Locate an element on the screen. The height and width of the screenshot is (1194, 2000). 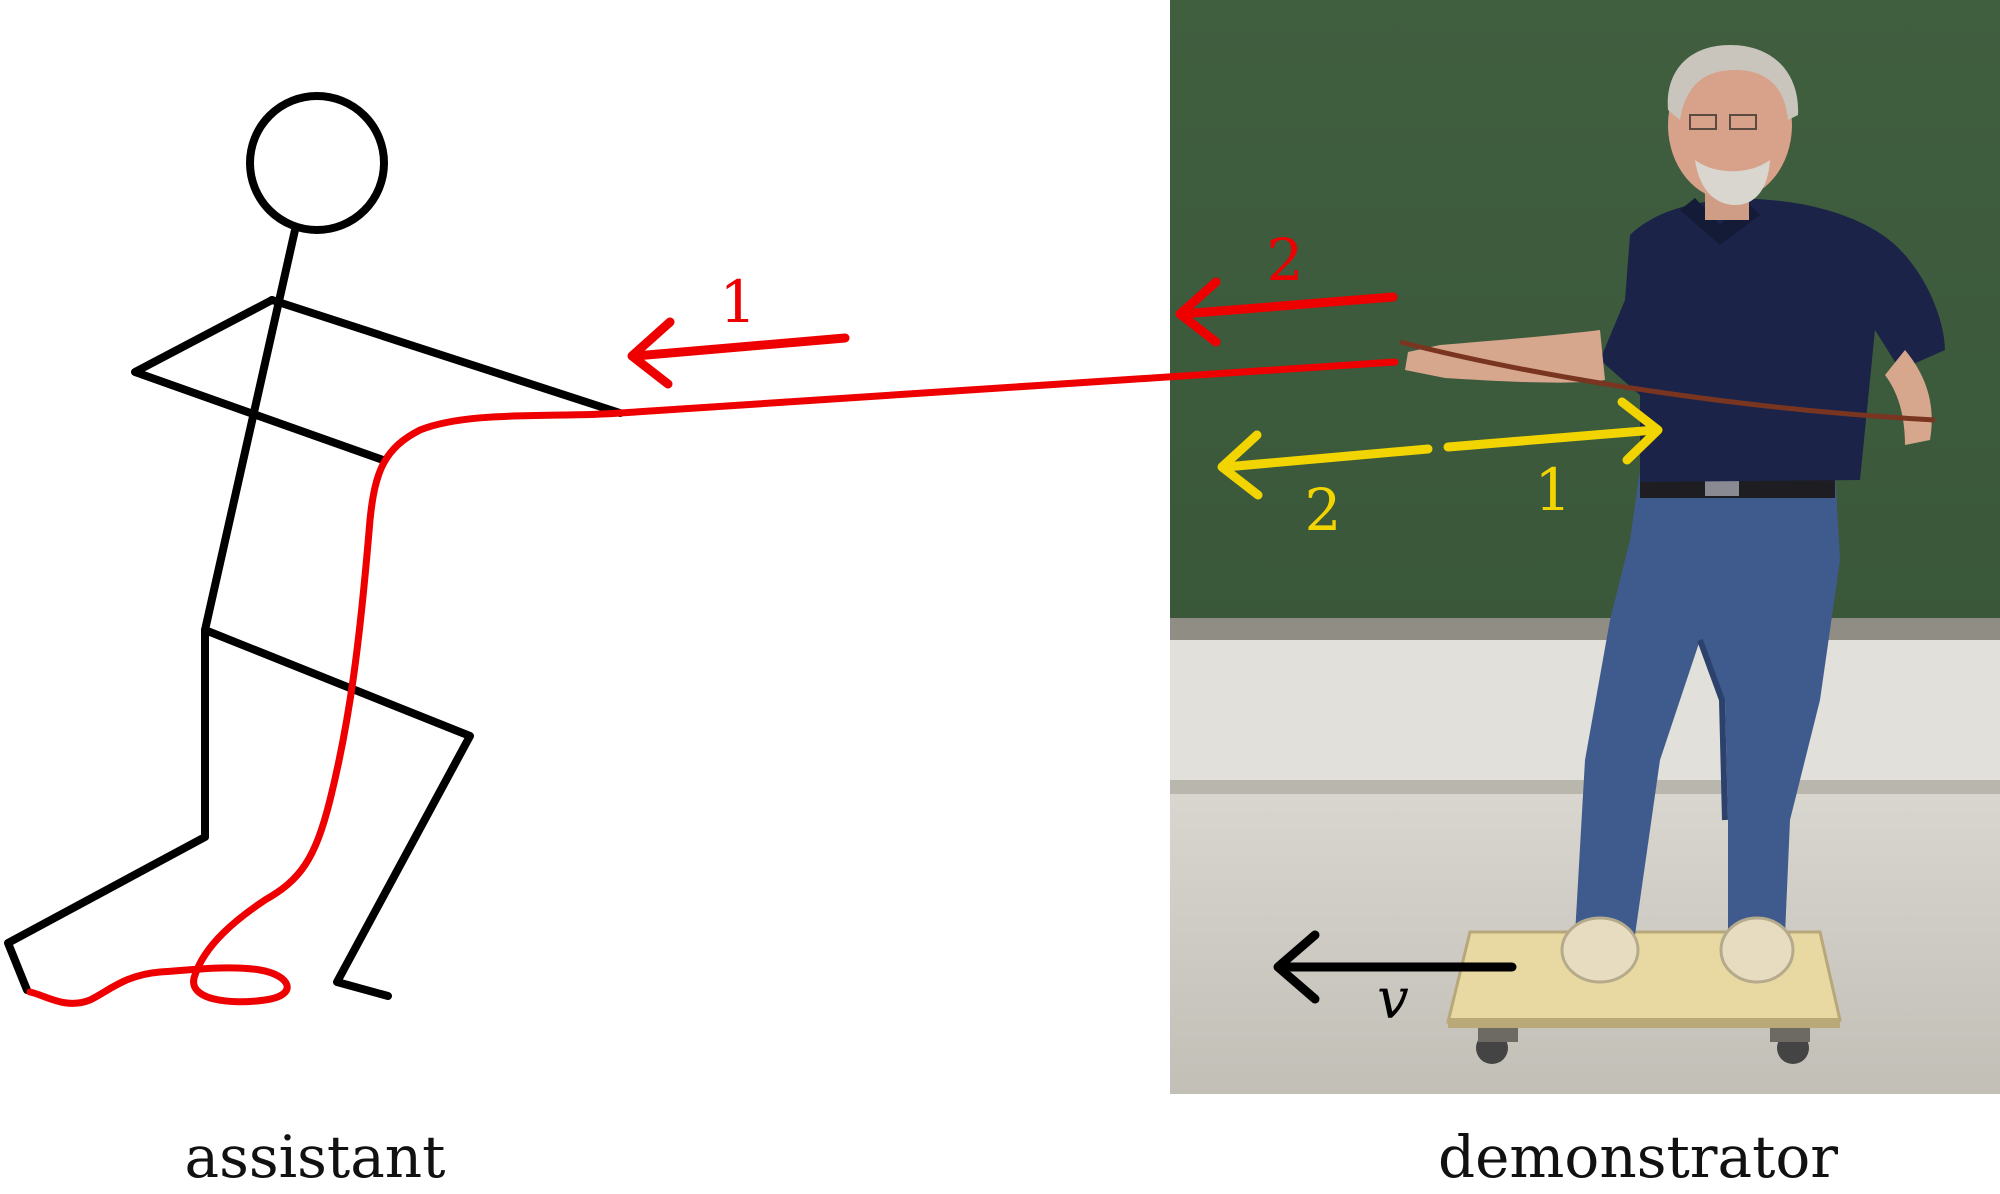
extended-arm is located at coordinates (1505, 356).